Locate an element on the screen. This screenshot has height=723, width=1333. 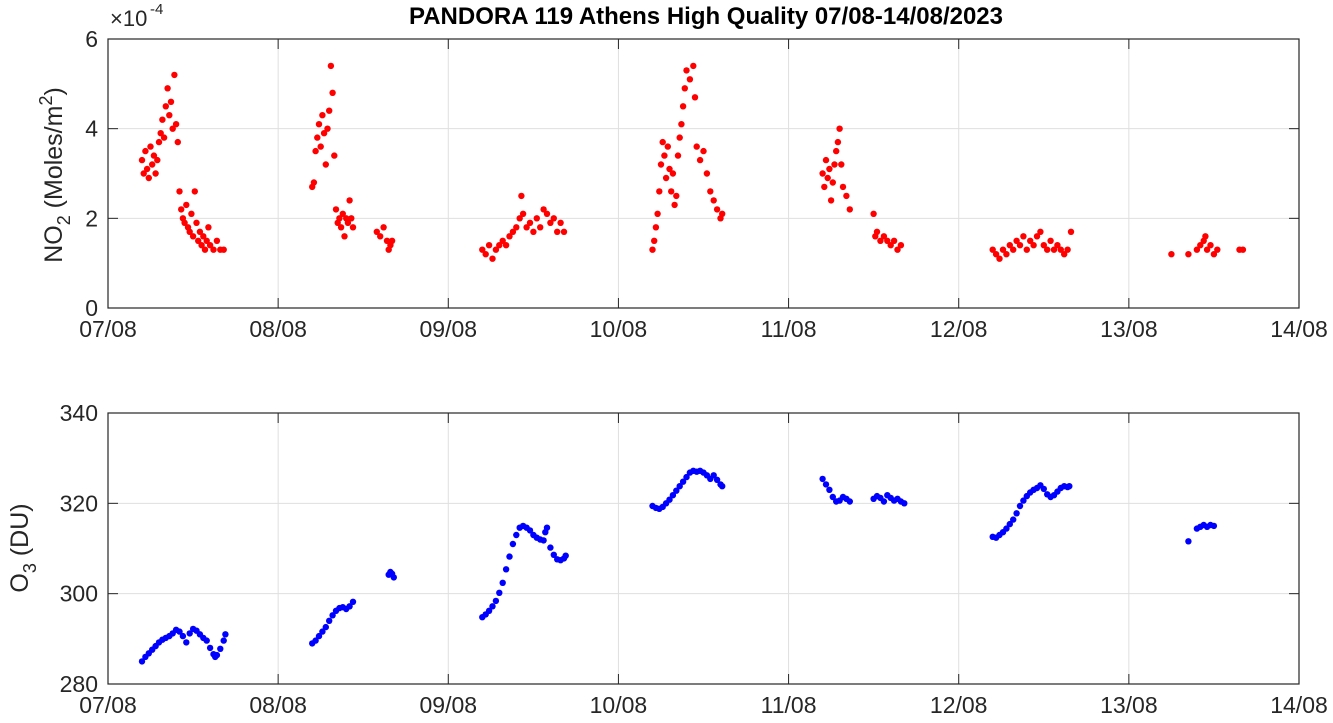
no2-y-tick-label: 6 is located at coordinates (91, 39).